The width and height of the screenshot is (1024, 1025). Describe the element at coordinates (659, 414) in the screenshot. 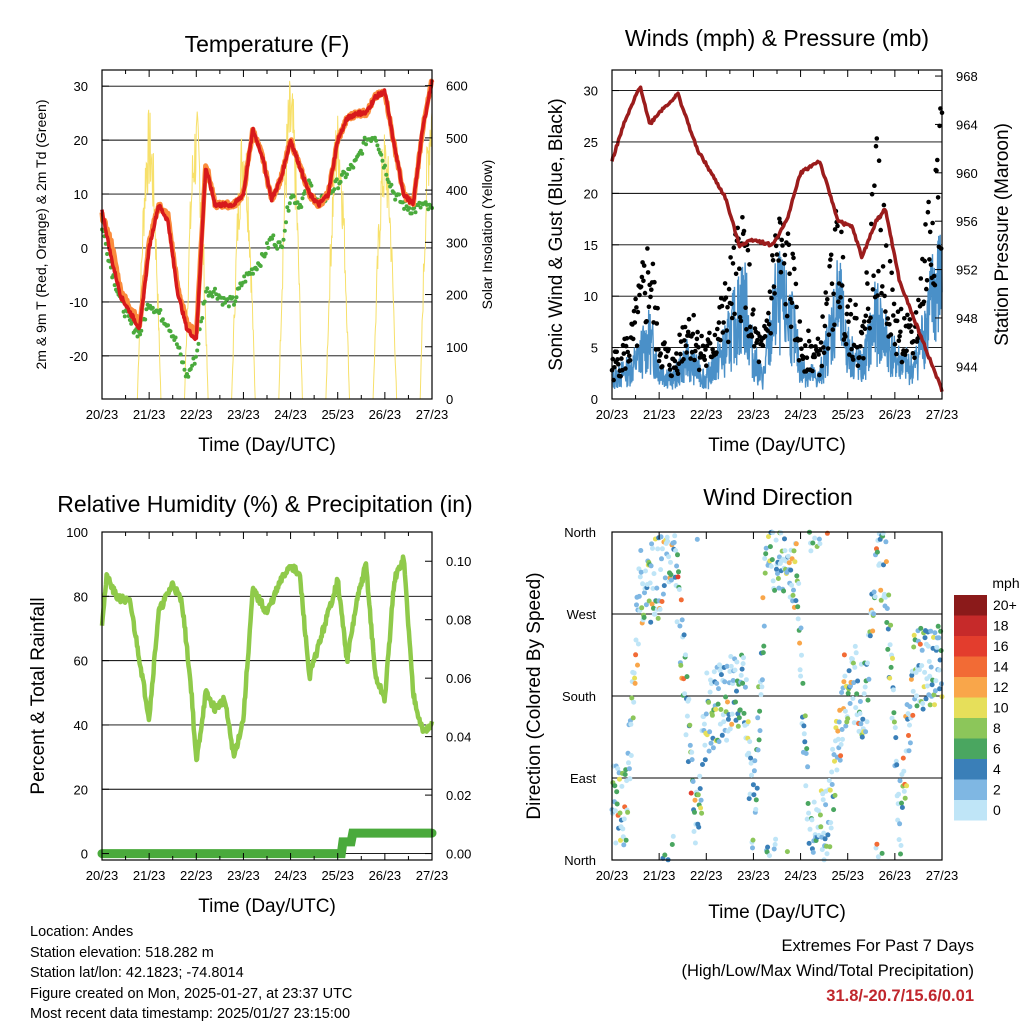

I see `x-tick-label: 21/23` at that location.